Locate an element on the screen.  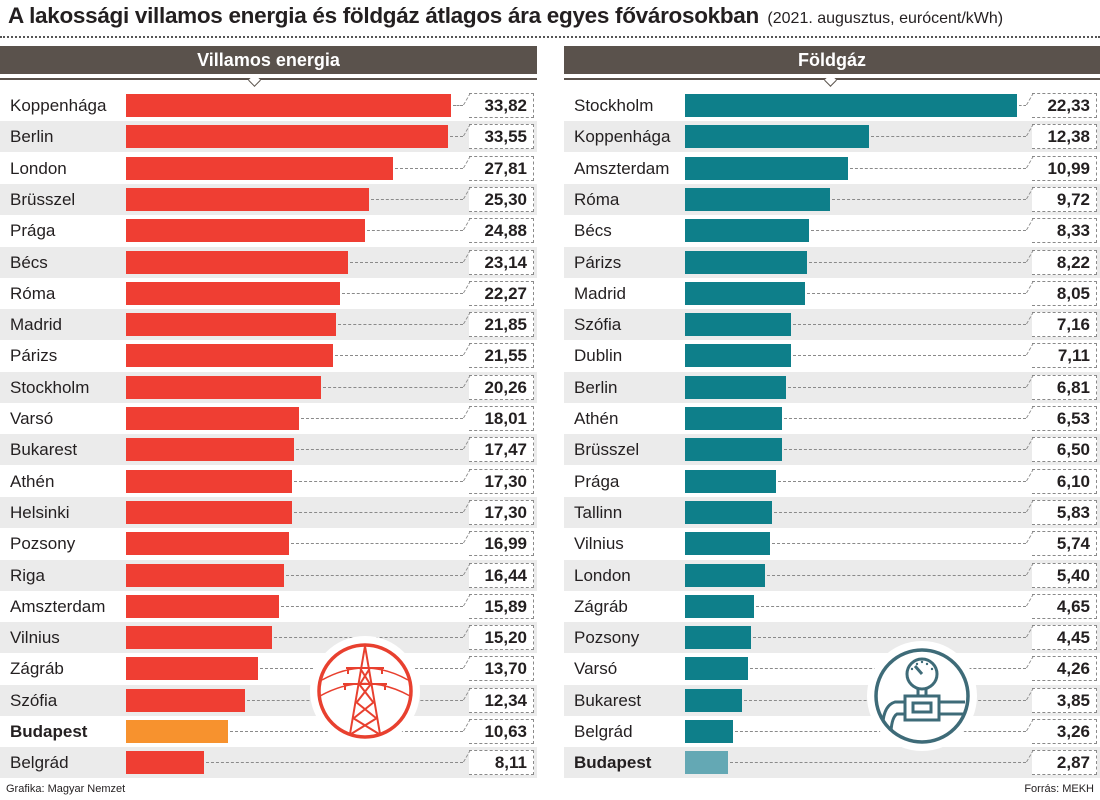
value-label: 8,22 is located at coordinates (1073, 262).